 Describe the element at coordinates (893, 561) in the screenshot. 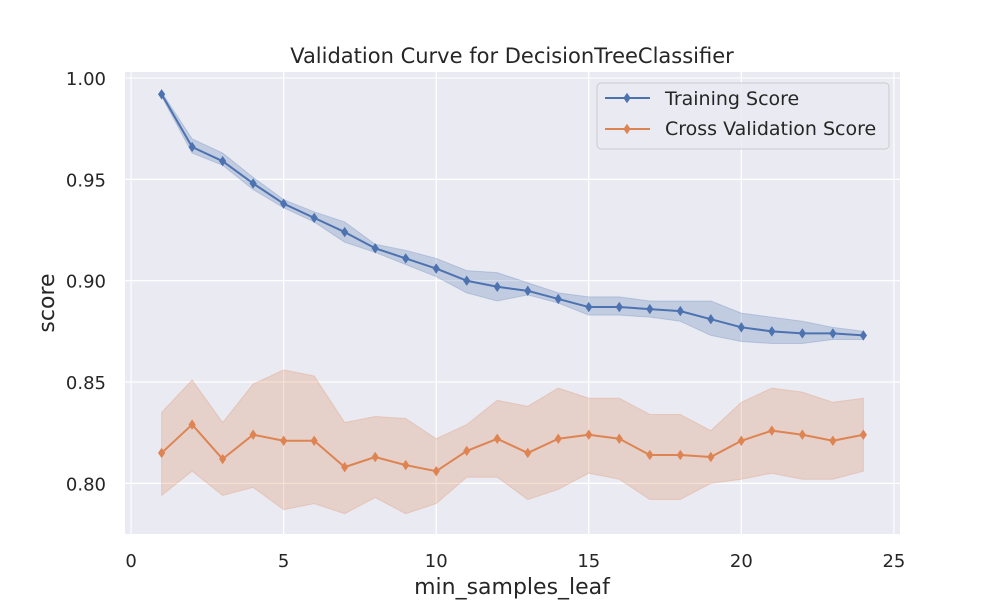

I see `x-tick-label: 25` at that location.